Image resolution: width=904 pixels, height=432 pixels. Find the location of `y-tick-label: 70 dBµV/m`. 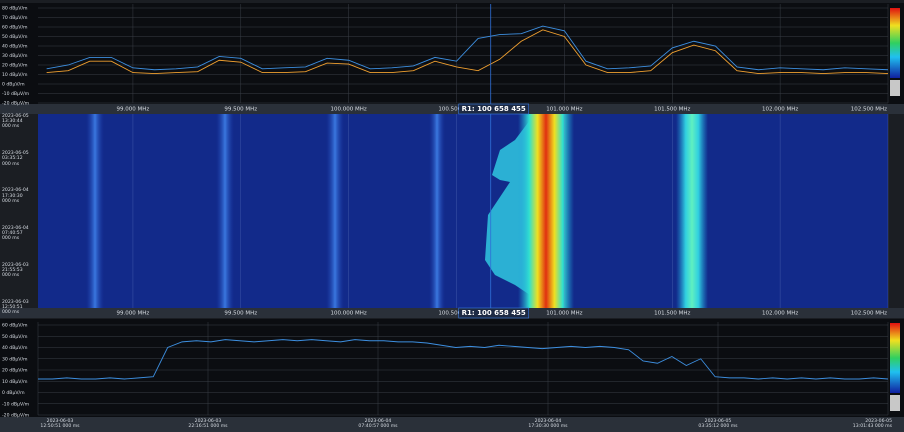

y-tick-label: 70 dBµV/m is located at coordinates (15, 18).